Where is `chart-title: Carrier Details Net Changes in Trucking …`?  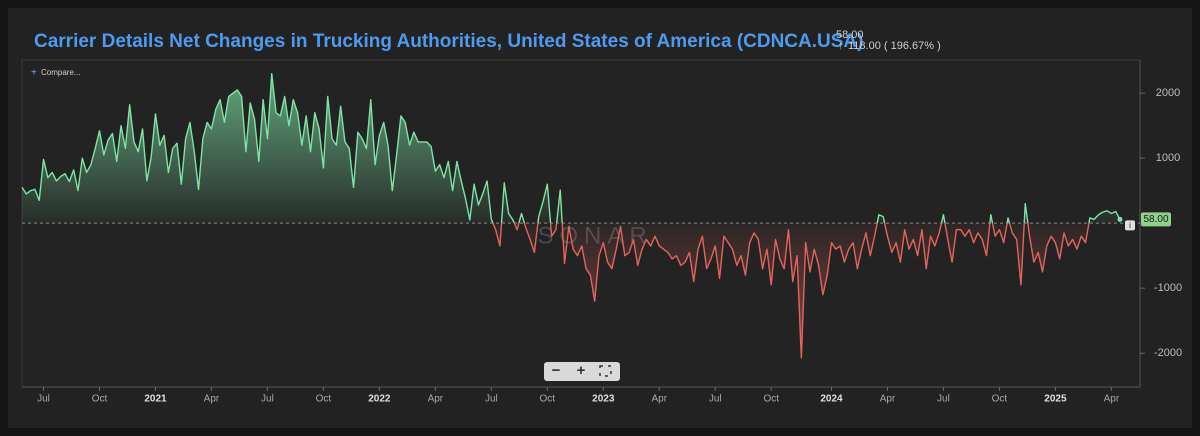
chart-title: Carrier Details Net Changes in Trucking … is located at coordinates (448, 41).